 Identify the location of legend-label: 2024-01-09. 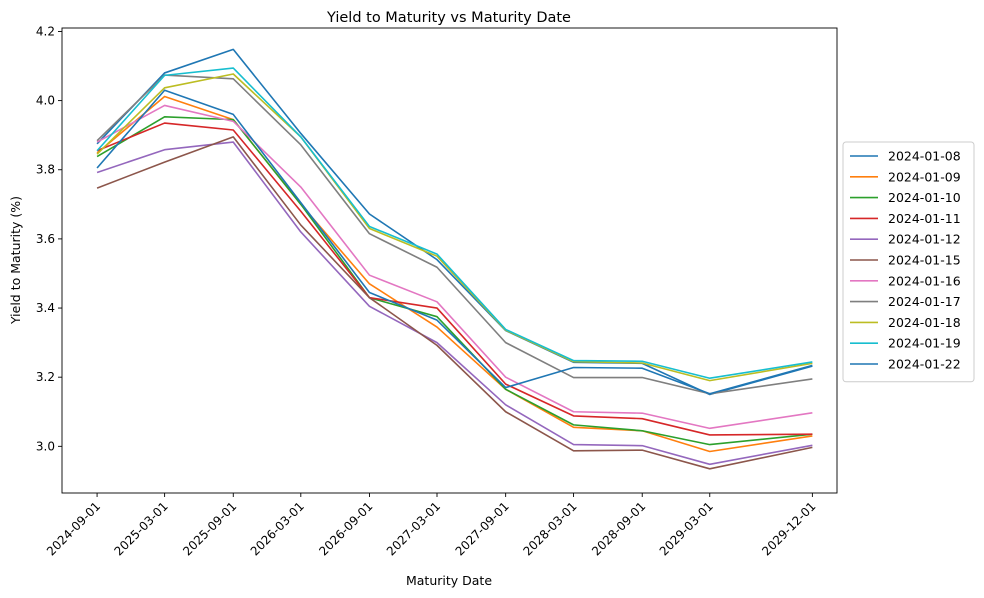
(924, 176).